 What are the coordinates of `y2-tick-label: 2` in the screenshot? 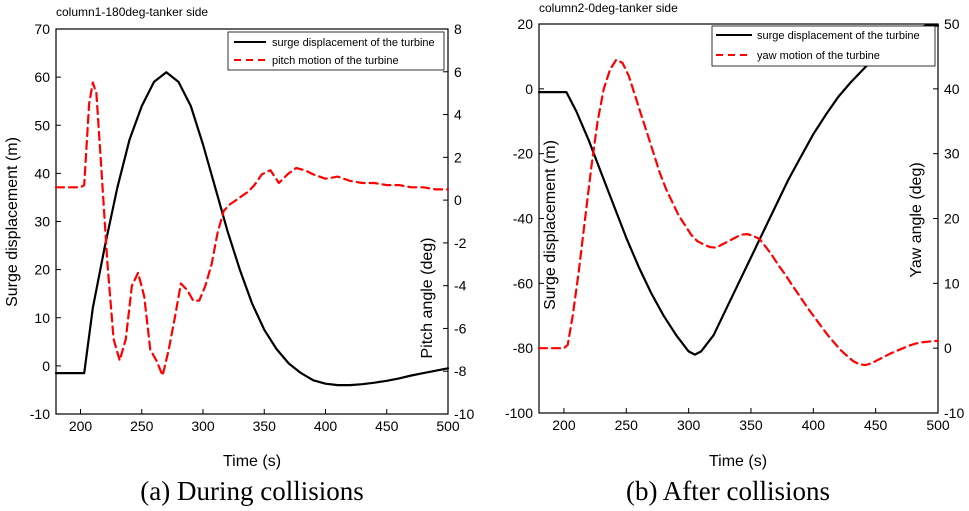 It's located at (458, 157).